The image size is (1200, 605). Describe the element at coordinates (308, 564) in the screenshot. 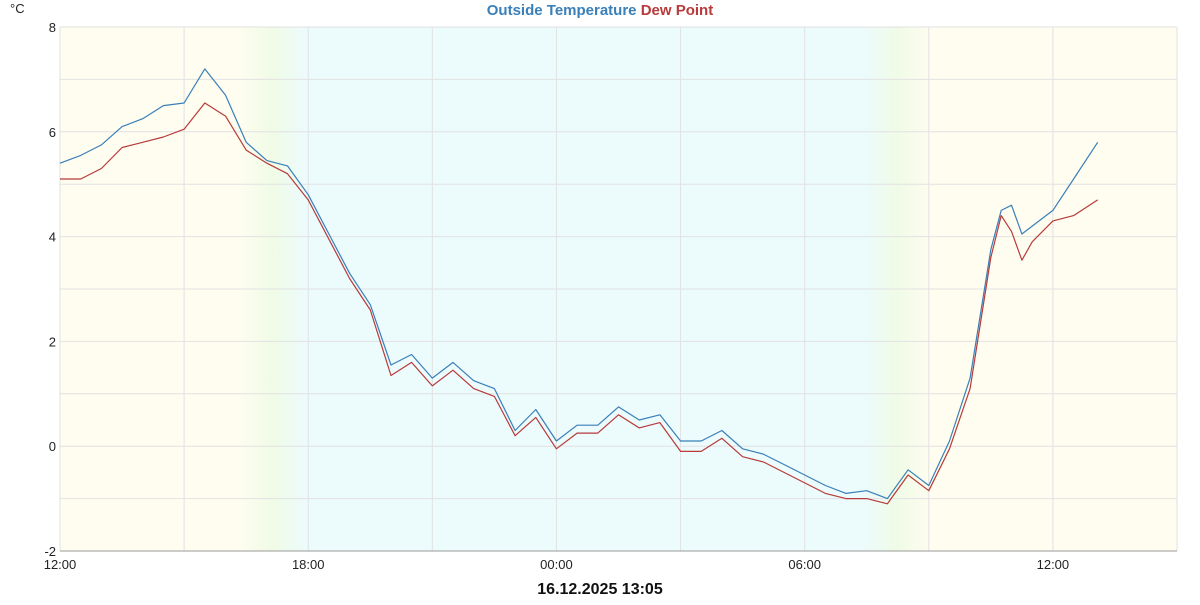

I see `x-tick-label: 18:00` at that location.